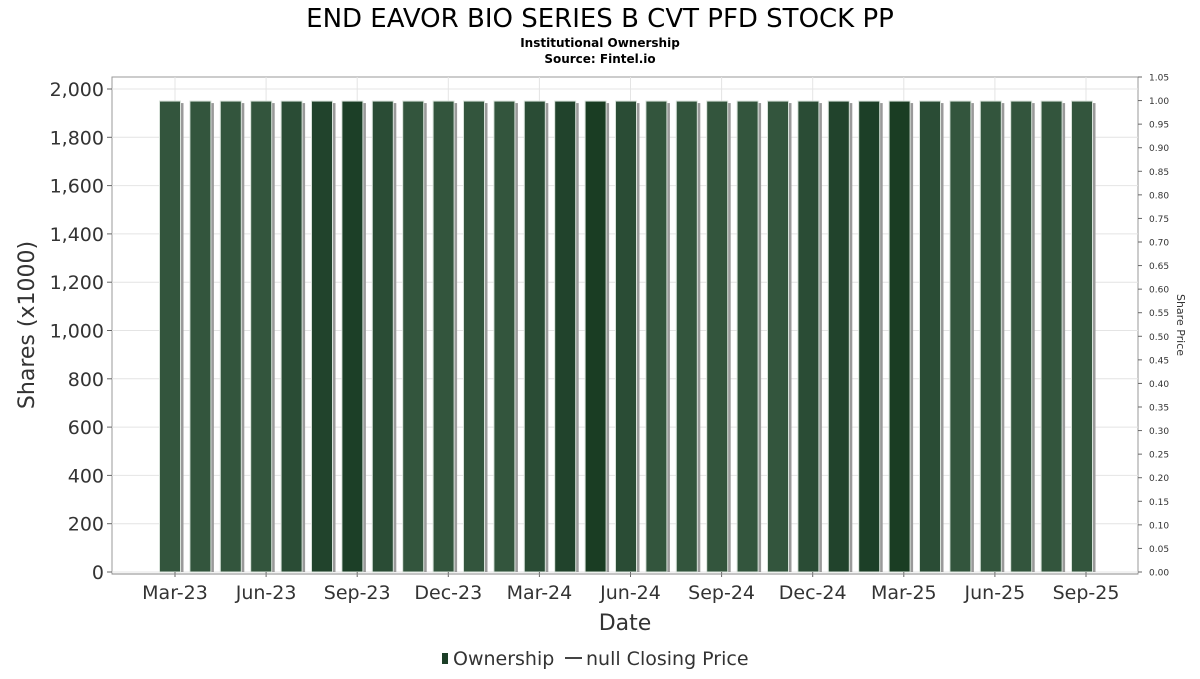  I want to click on x-tick-label: Jun-25, so click(995, 593).